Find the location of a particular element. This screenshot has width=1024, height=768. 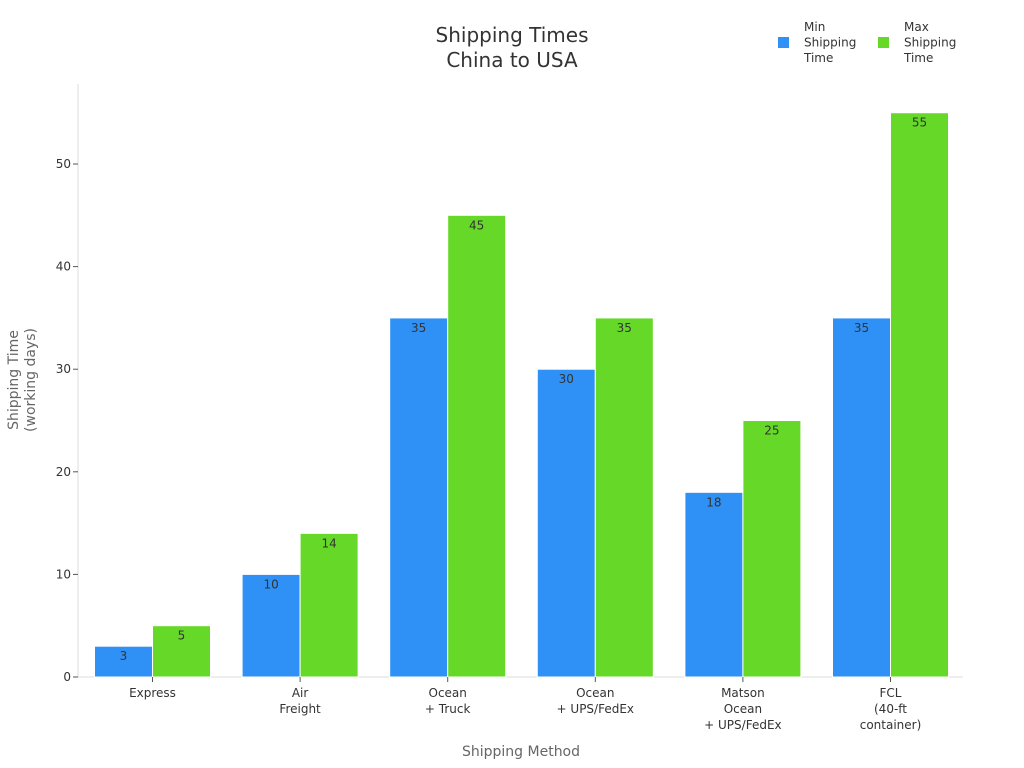

y-axis-title-text: Shipping Time(working days) is located at coordinates (22, 380).